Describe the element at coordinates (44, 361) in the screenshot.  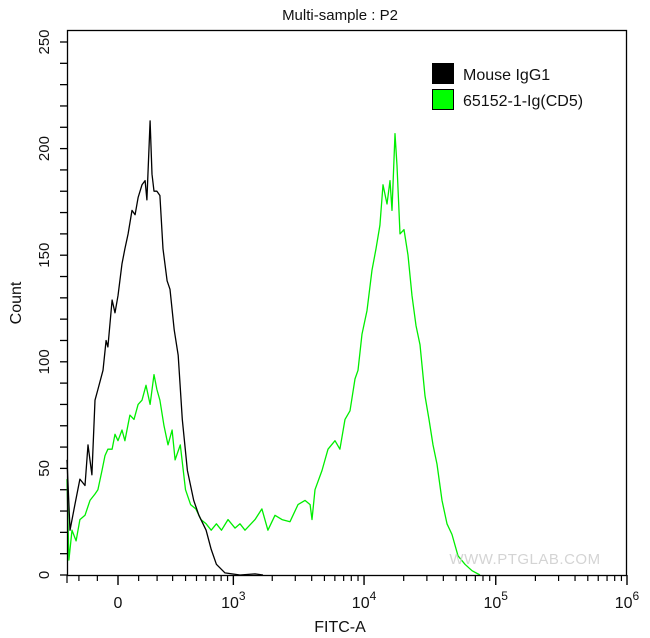
I see `y-tick-label: 100` at that location.